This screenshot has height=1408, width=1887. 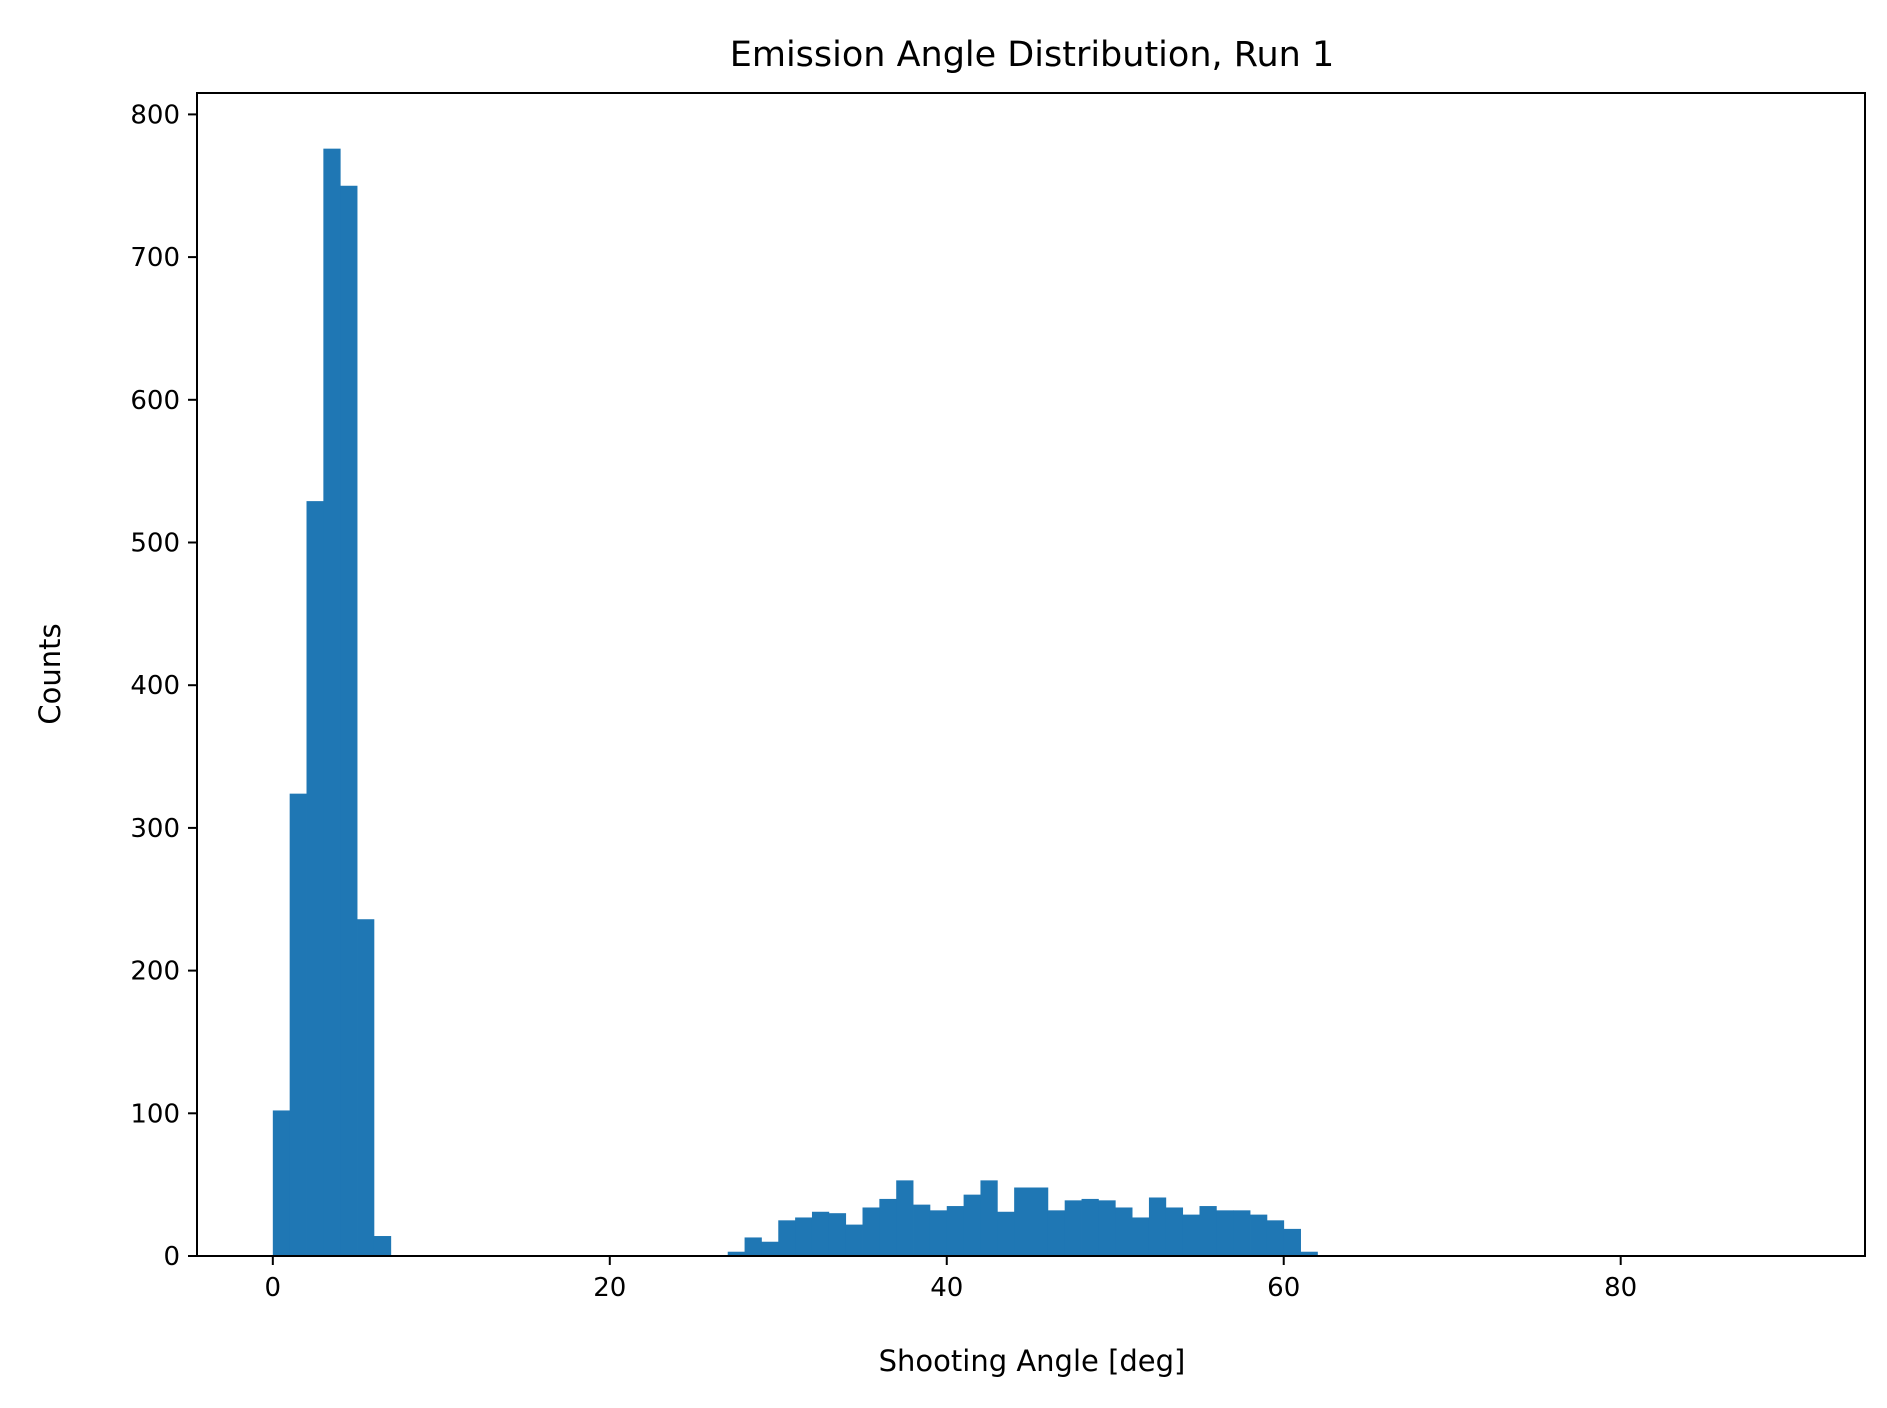 What do you see at coordinates (609, 1288) in the screenshot?
I see `x-tick-label: 20` at bounding box center [609, 1288].